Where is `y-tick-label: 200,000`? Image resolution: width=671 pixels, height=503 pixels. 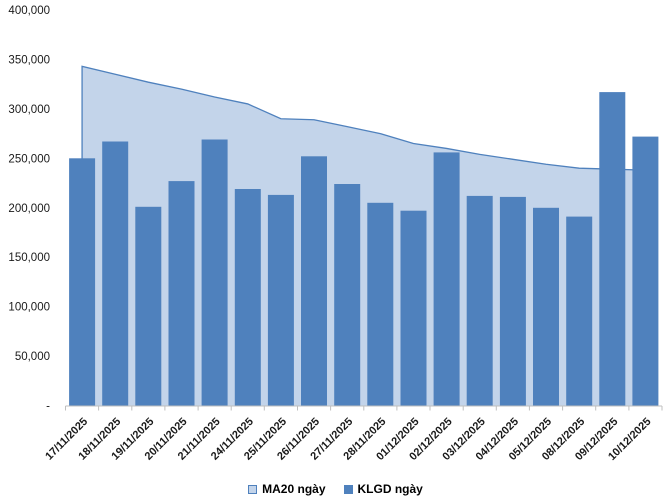 y-tick-label: 200,000 is located at coordinates (29, 209).